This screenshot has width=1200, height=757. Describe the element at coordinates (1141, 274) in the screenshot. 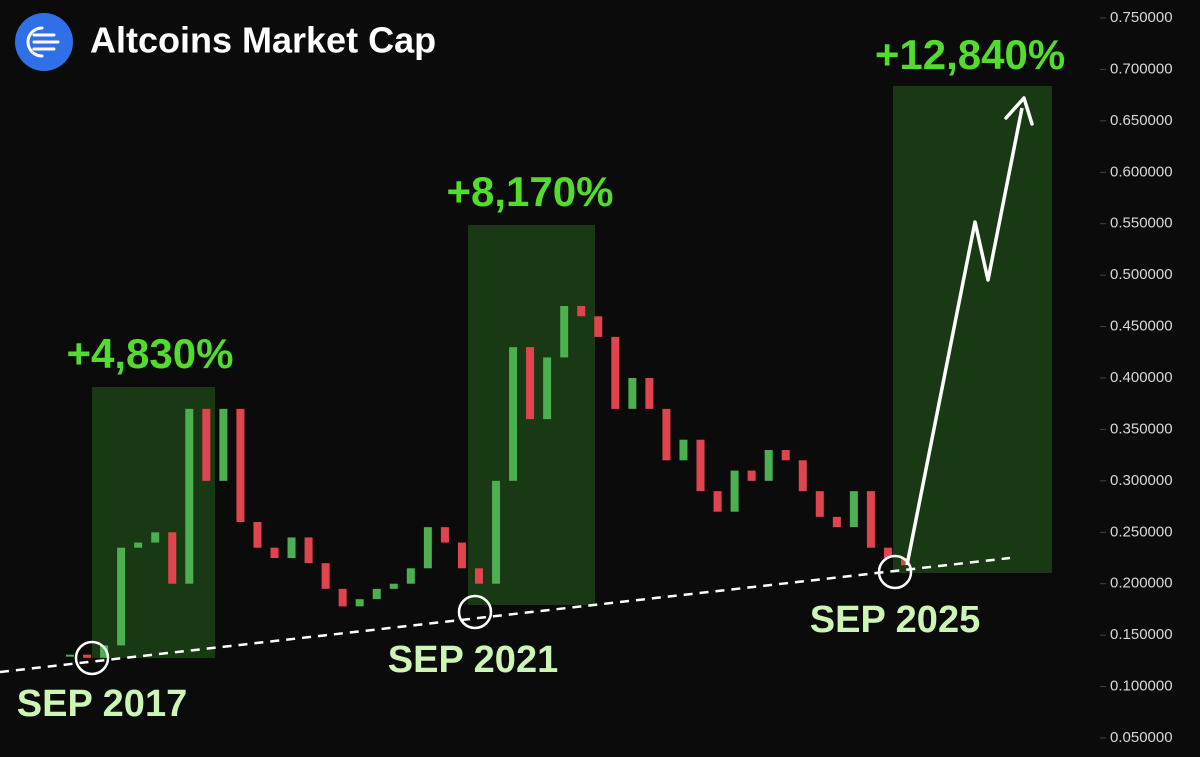

I see `y-tick-label: 0.500000` at that location.